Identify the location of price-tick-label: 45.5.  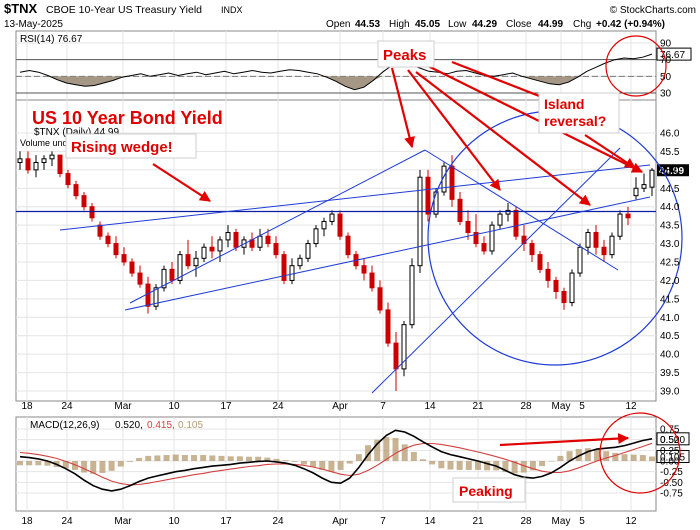
(670, 152).